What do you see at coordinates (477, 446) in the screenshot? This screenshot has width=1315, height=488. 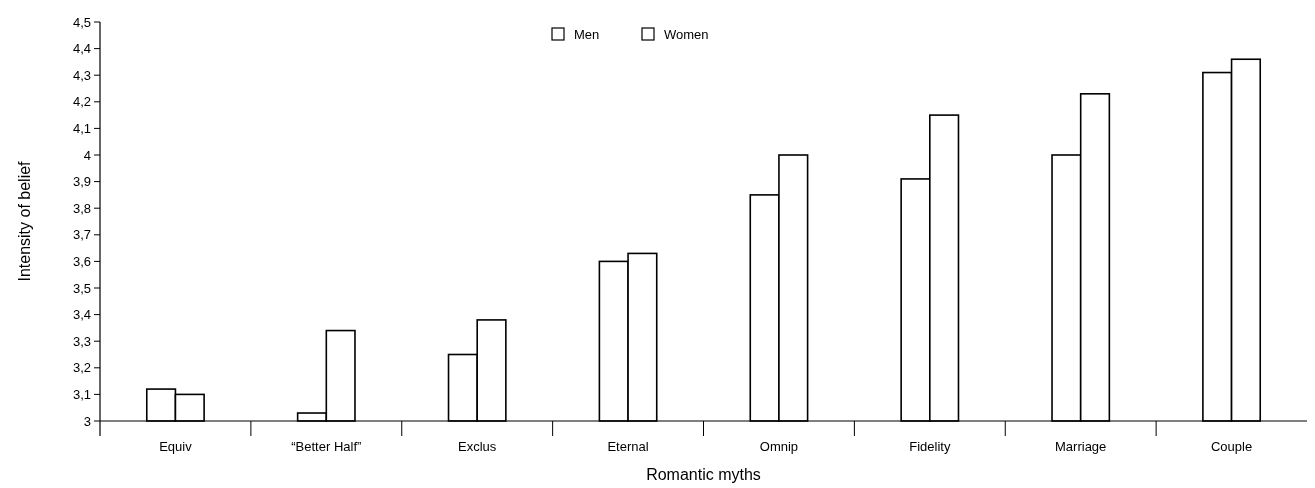 I see `x-tick-label: Exclus` at bounding box center [477, 446].